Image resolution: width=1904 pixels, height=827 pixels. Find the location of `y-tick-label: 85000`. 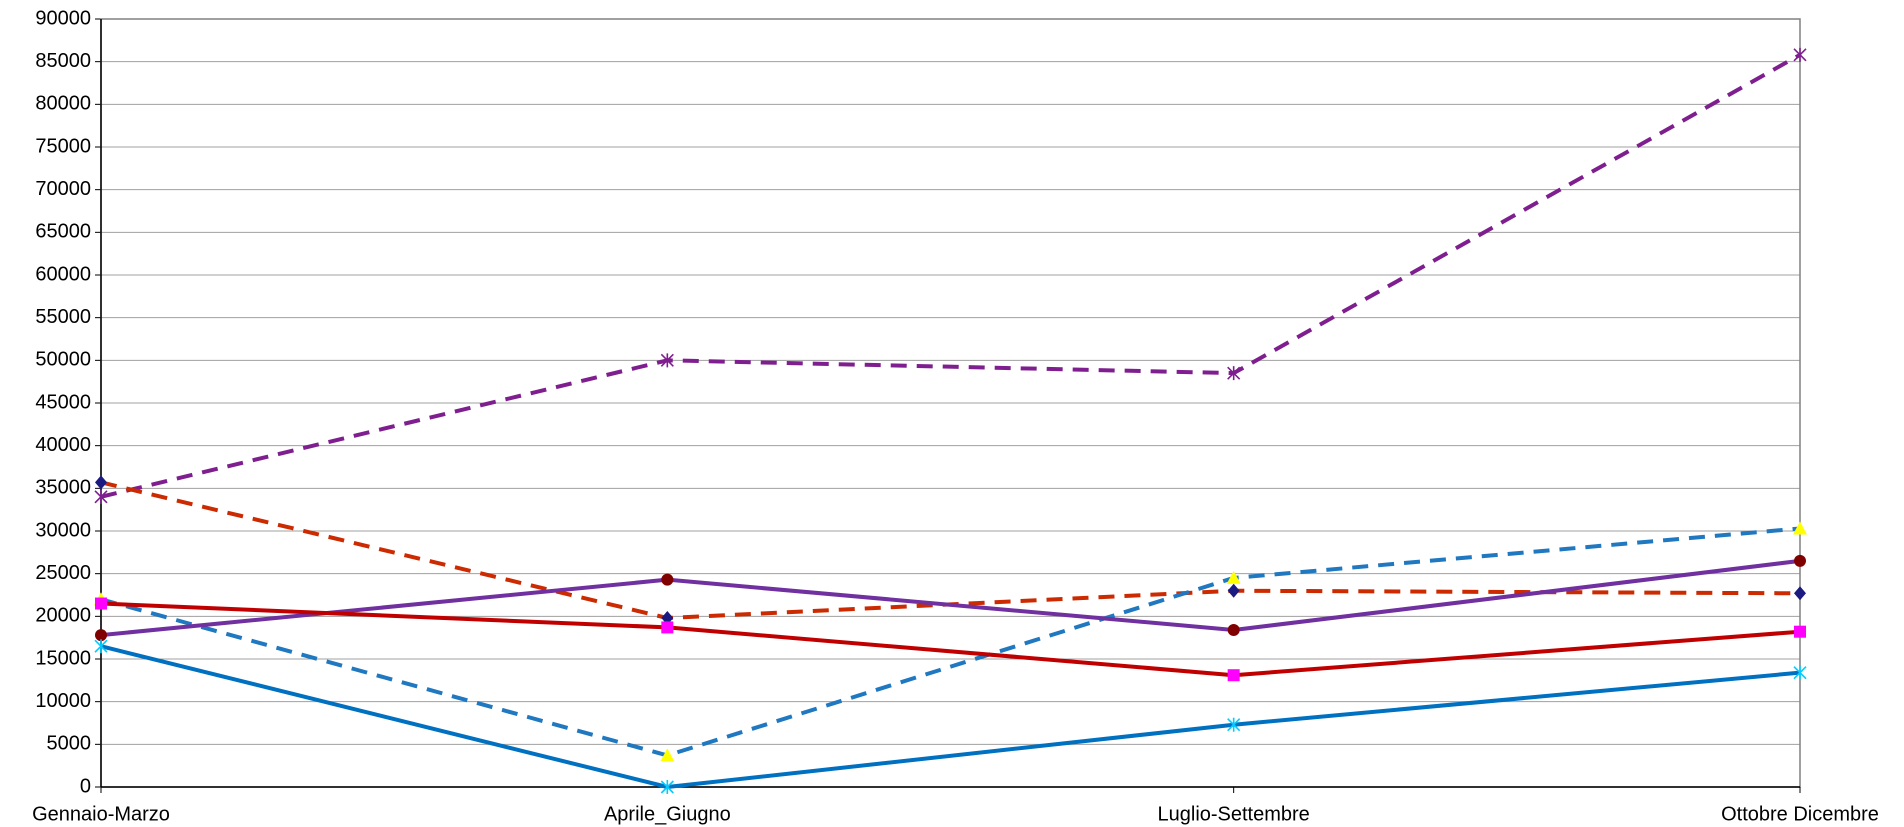

y-tick-label: 85000 is located at coordinates (63, 61).